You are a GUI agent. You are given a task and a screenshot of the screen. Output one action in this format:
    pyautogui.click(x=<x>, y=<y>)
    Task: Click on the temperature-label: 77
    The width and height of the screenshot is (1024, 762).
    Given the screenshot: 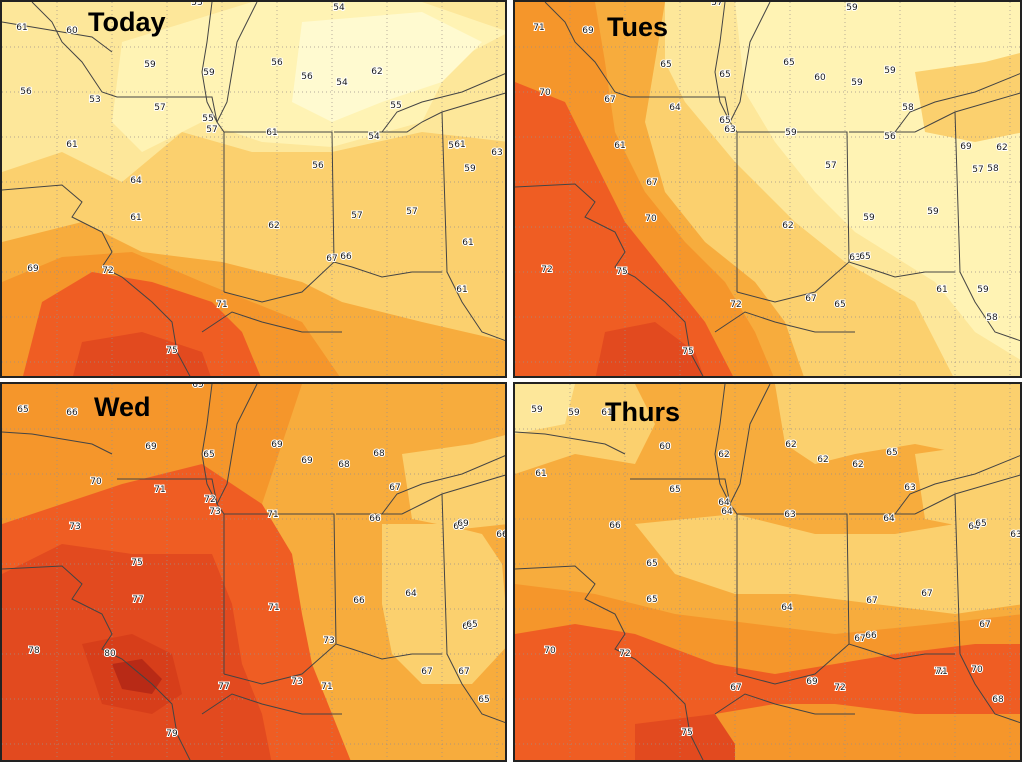 What is the action you would take?
    pyautogui.click(x=137, y=600)
    